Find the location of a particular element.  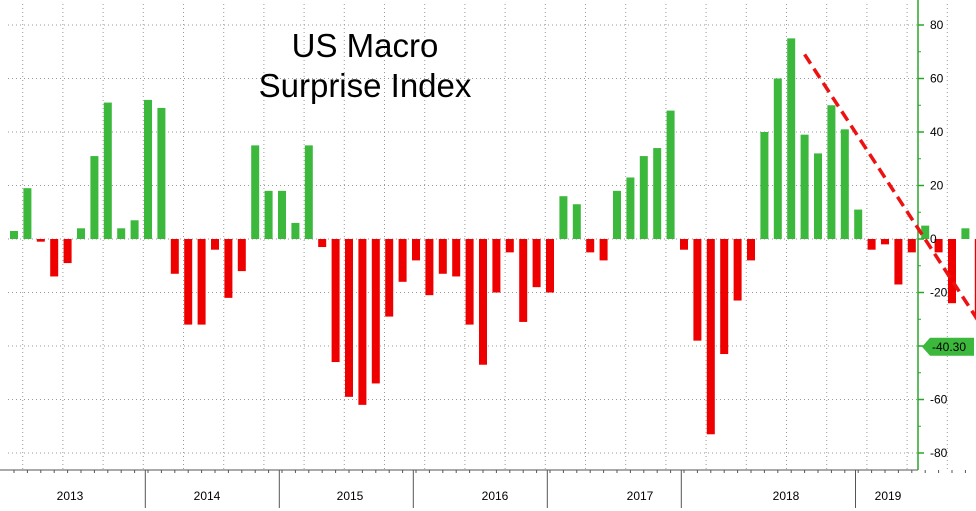

chart-title-line-2: Surprise Index is located at coordinates (365, 85).